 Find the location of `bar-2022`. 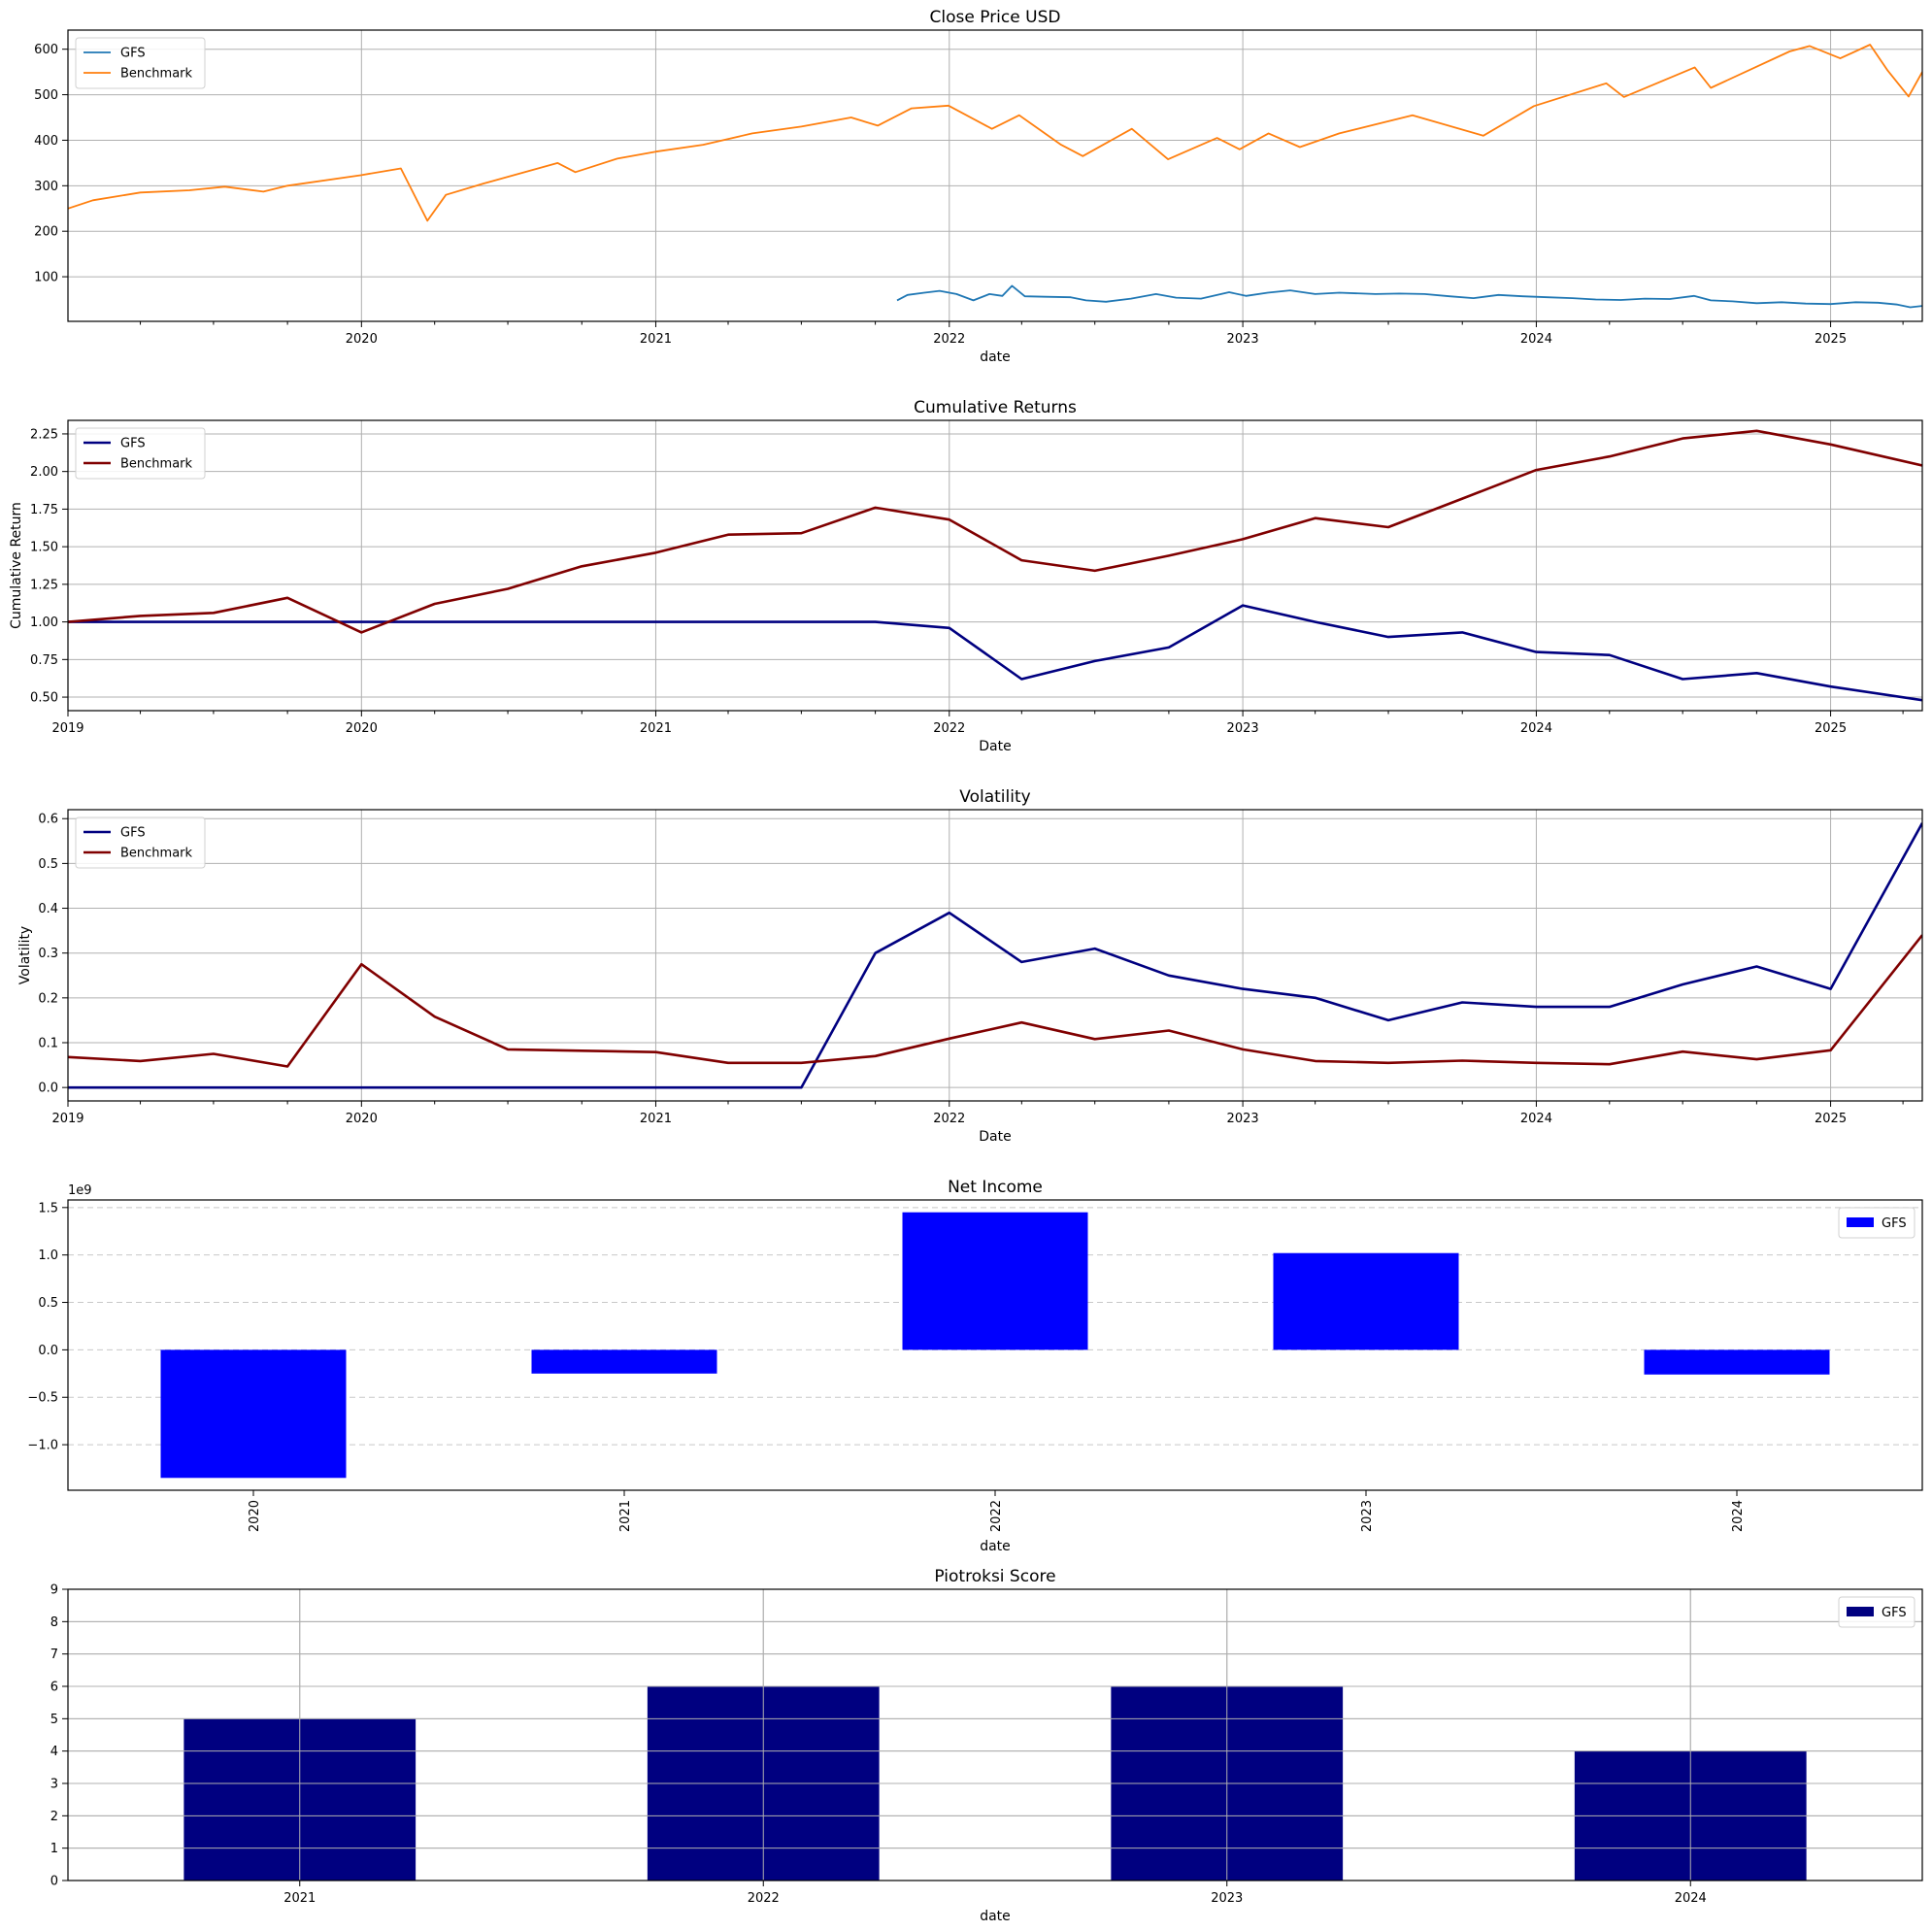

bar-2022 is located at coordinates (995, 1281).